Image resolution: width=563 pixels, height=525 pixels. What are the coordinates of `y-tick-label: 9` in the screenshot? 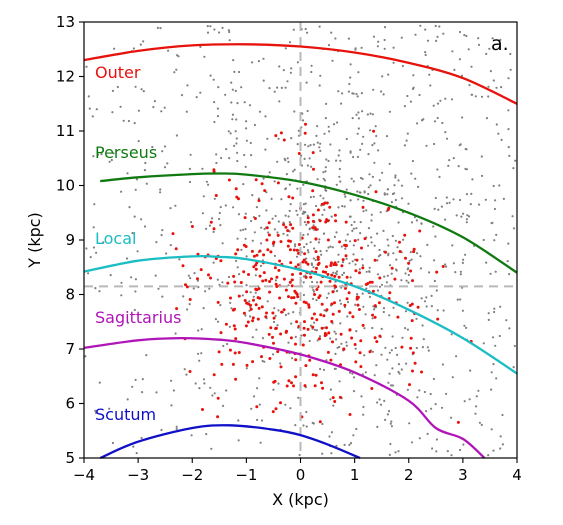 It's located at (70, 240).